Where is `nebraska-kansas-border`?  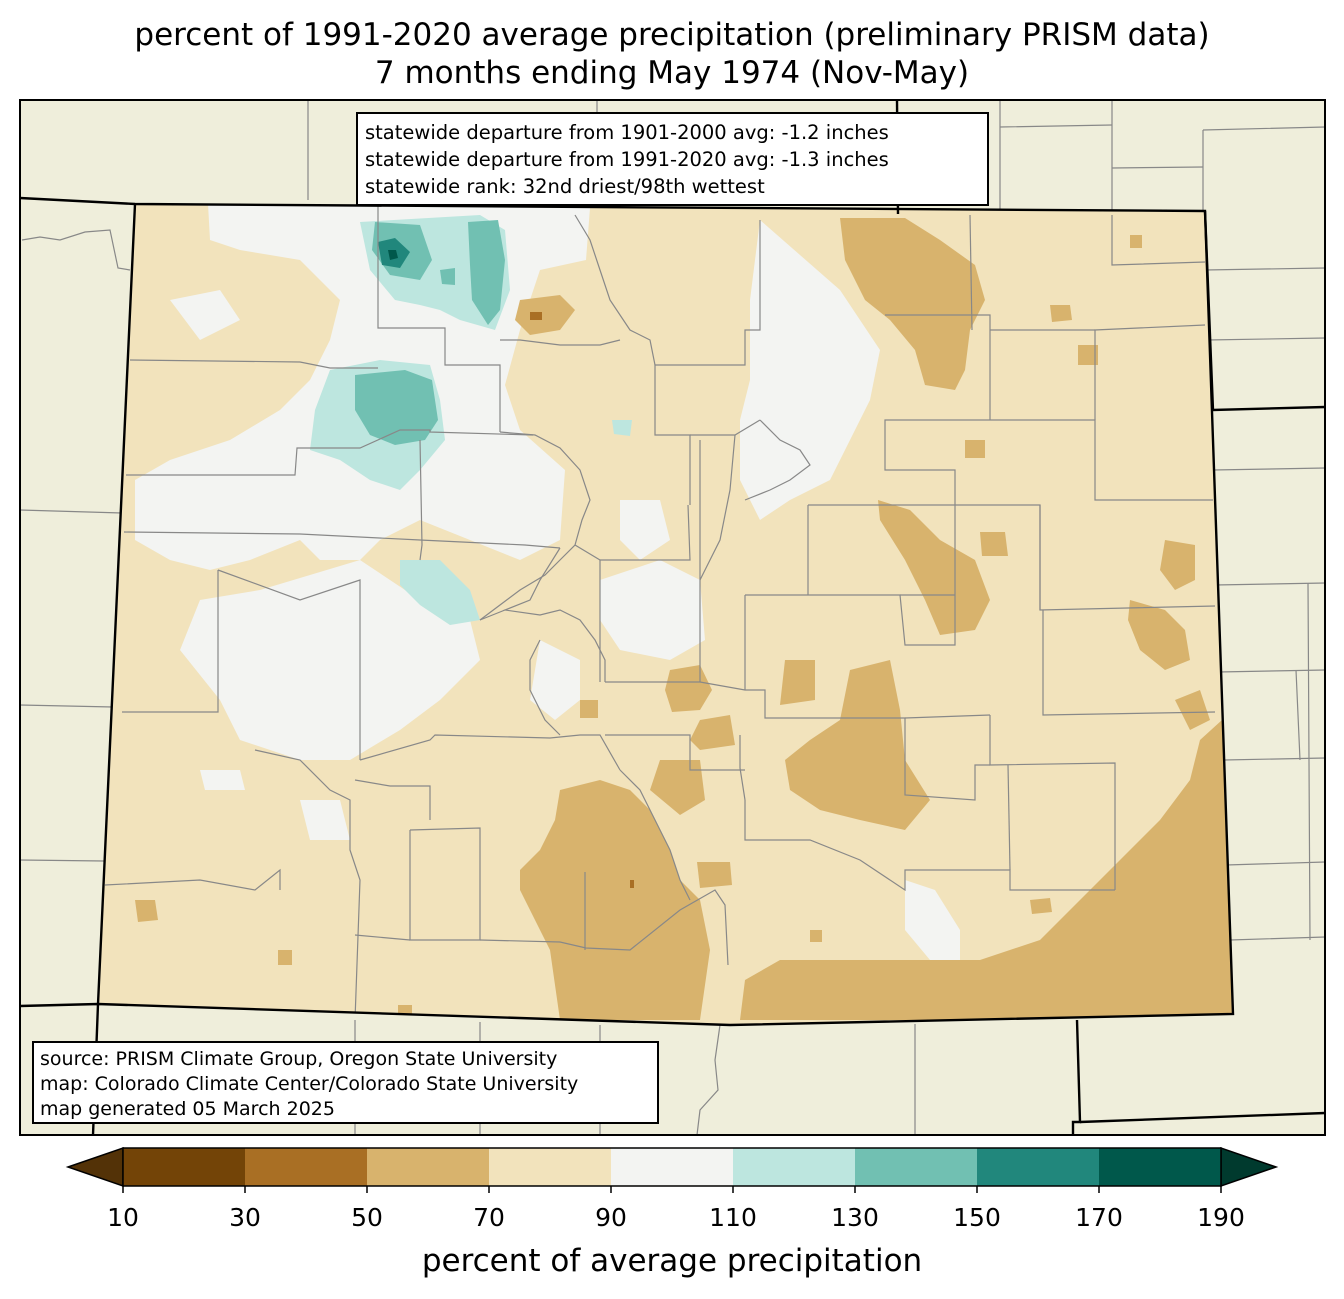
nebraska-kansas-border is located at coordinates (1264, 311).